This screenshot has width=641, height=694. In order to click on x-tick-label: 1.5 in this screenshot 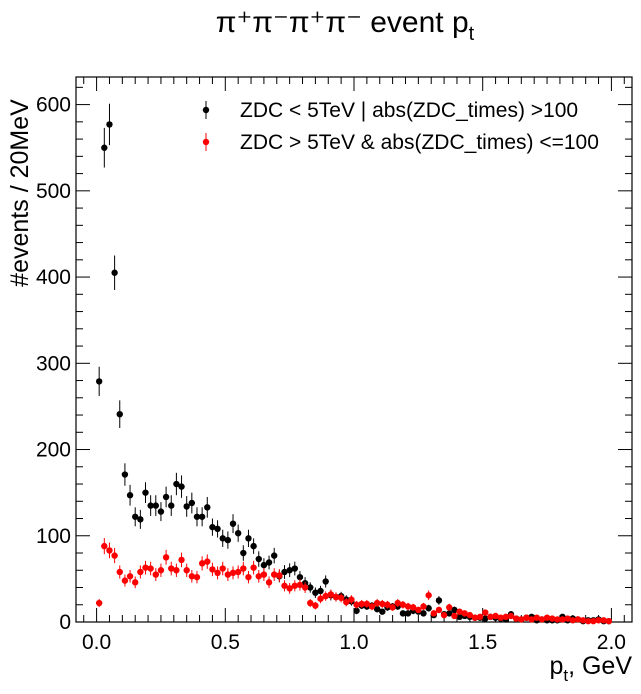, I will do `click(482, 642)`.